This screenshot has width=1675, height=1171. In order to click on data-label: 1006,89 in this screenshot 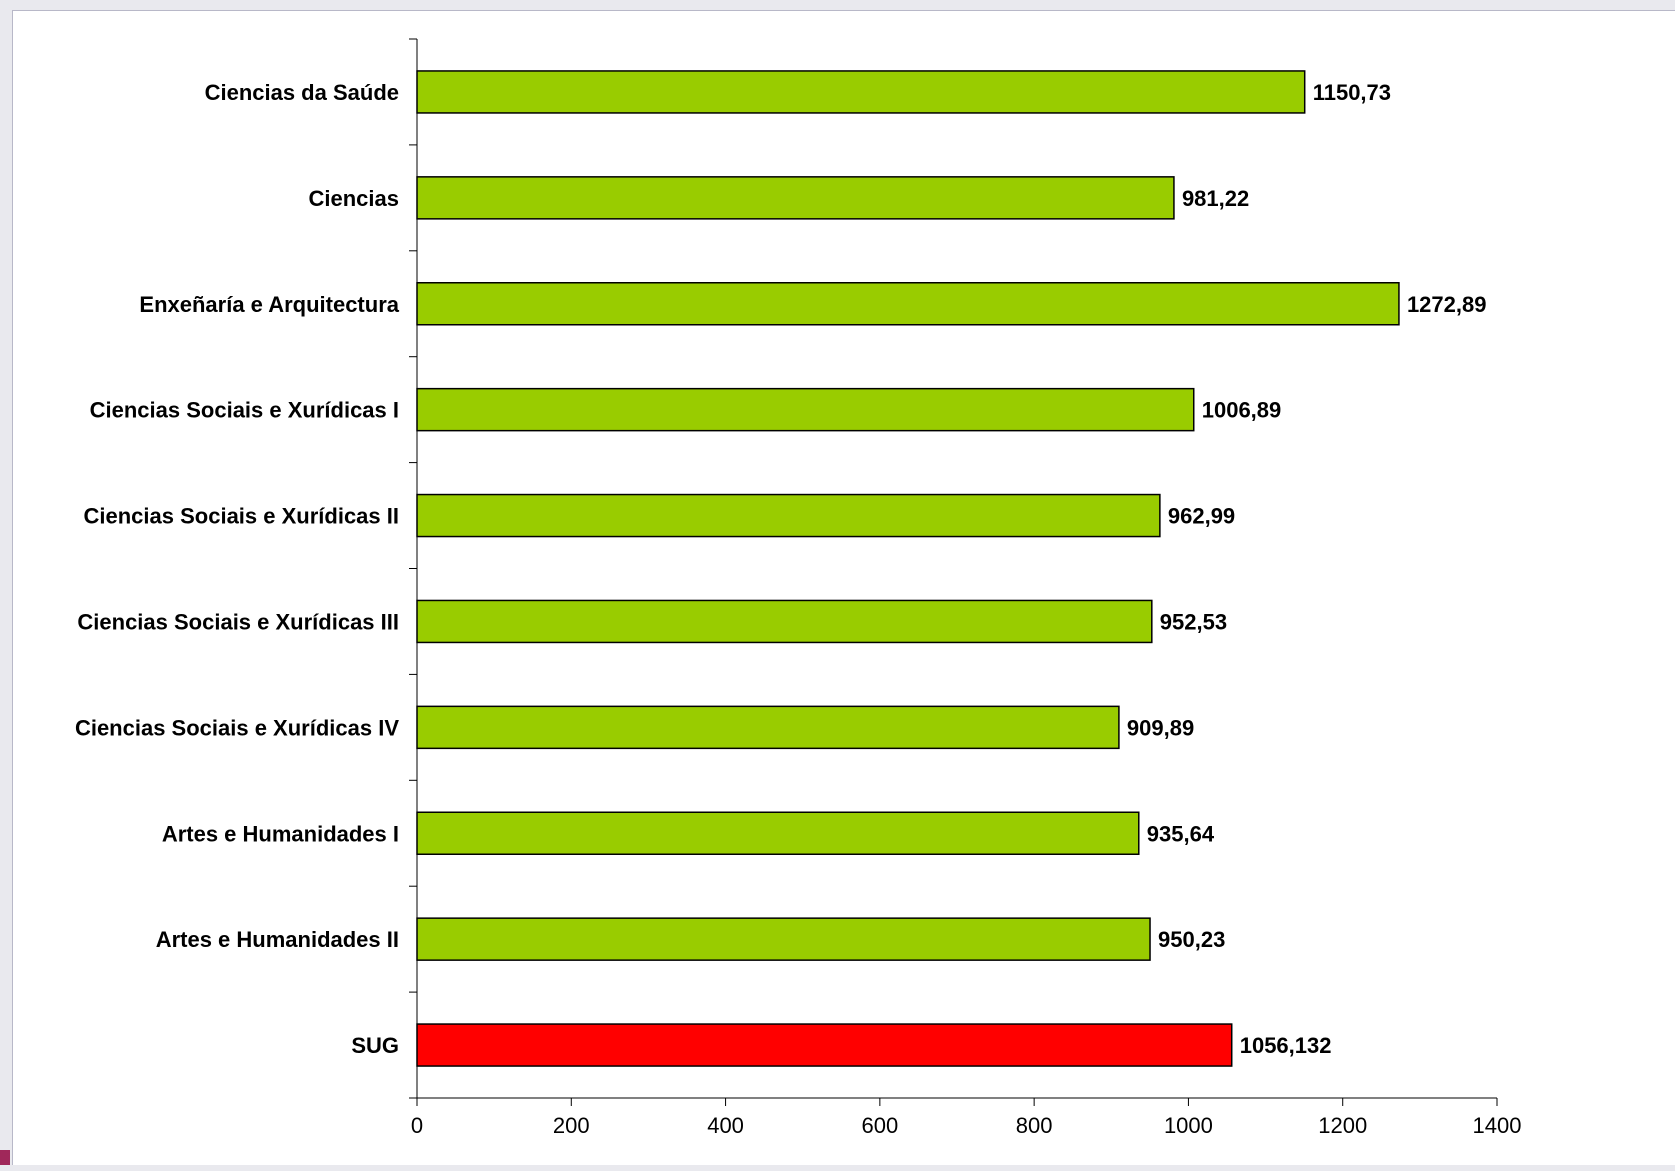, I will do `click(1242, 410)`.